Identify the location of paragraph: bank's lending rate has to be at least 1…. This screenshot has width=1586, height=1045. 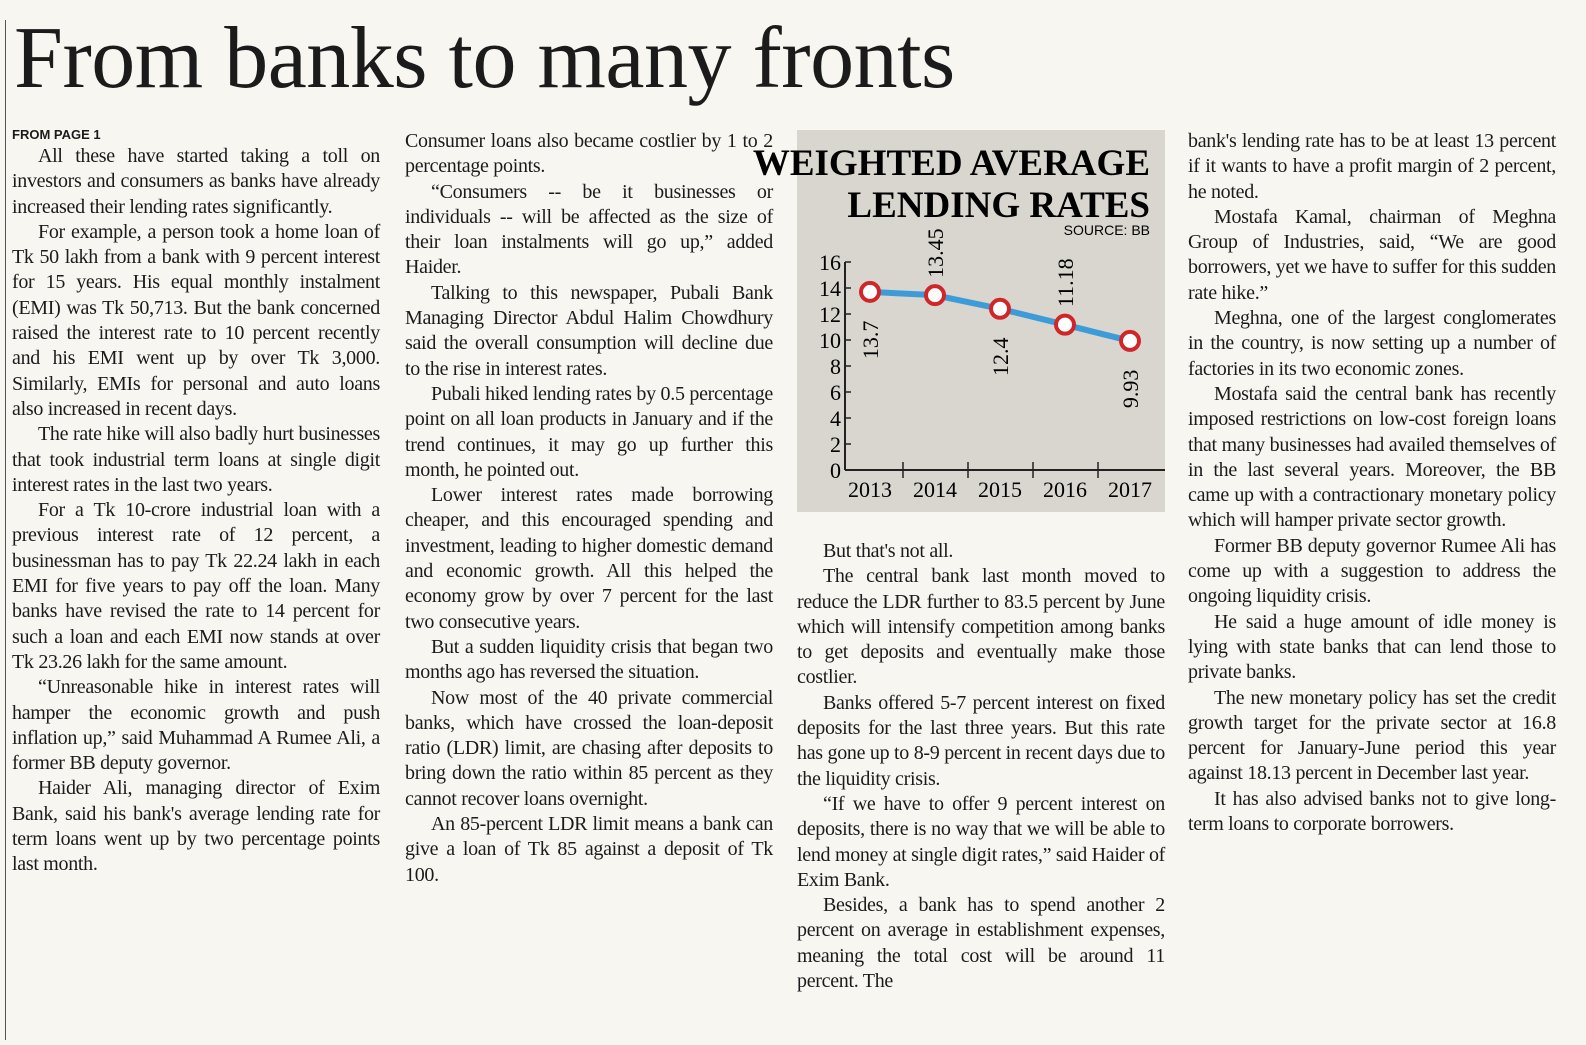
(1372, 166).